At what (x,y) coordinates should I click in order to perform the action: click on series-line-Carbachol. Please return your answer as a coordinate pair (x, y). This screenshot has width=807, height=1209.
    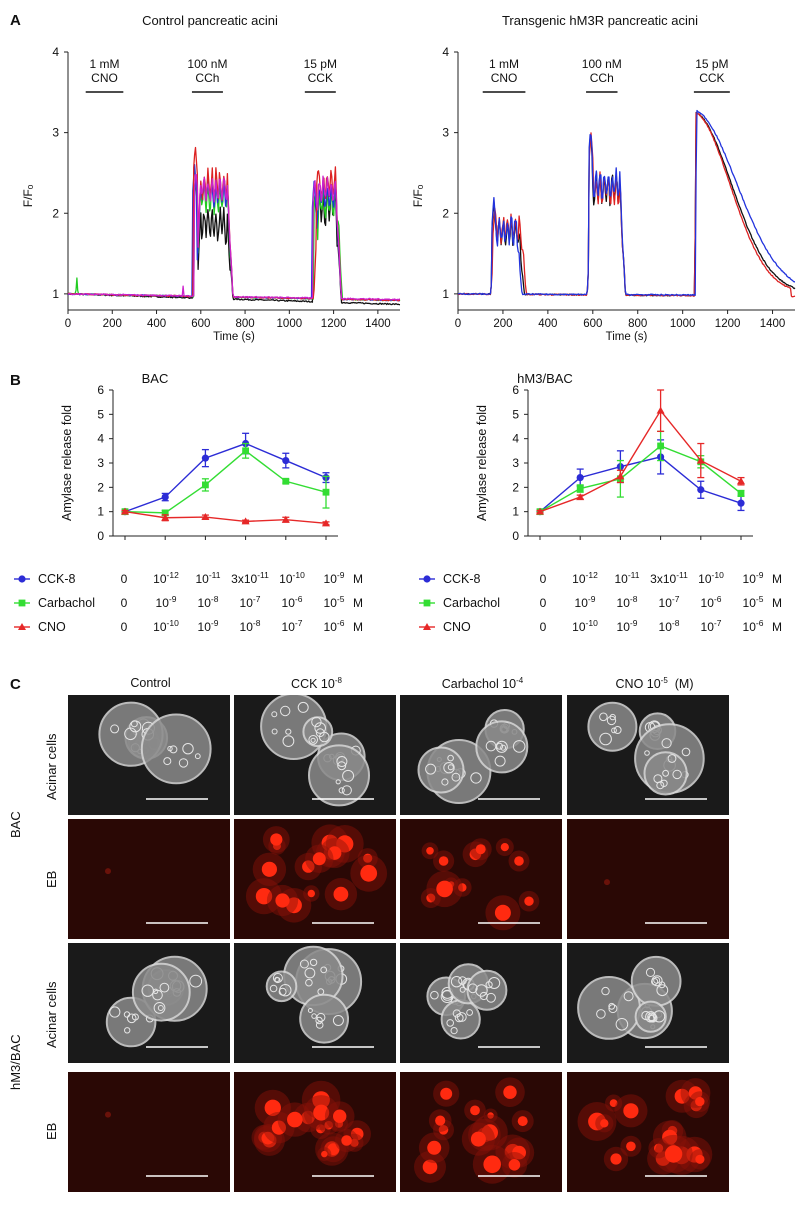
    Looking at the image, I should click on (225, 481).